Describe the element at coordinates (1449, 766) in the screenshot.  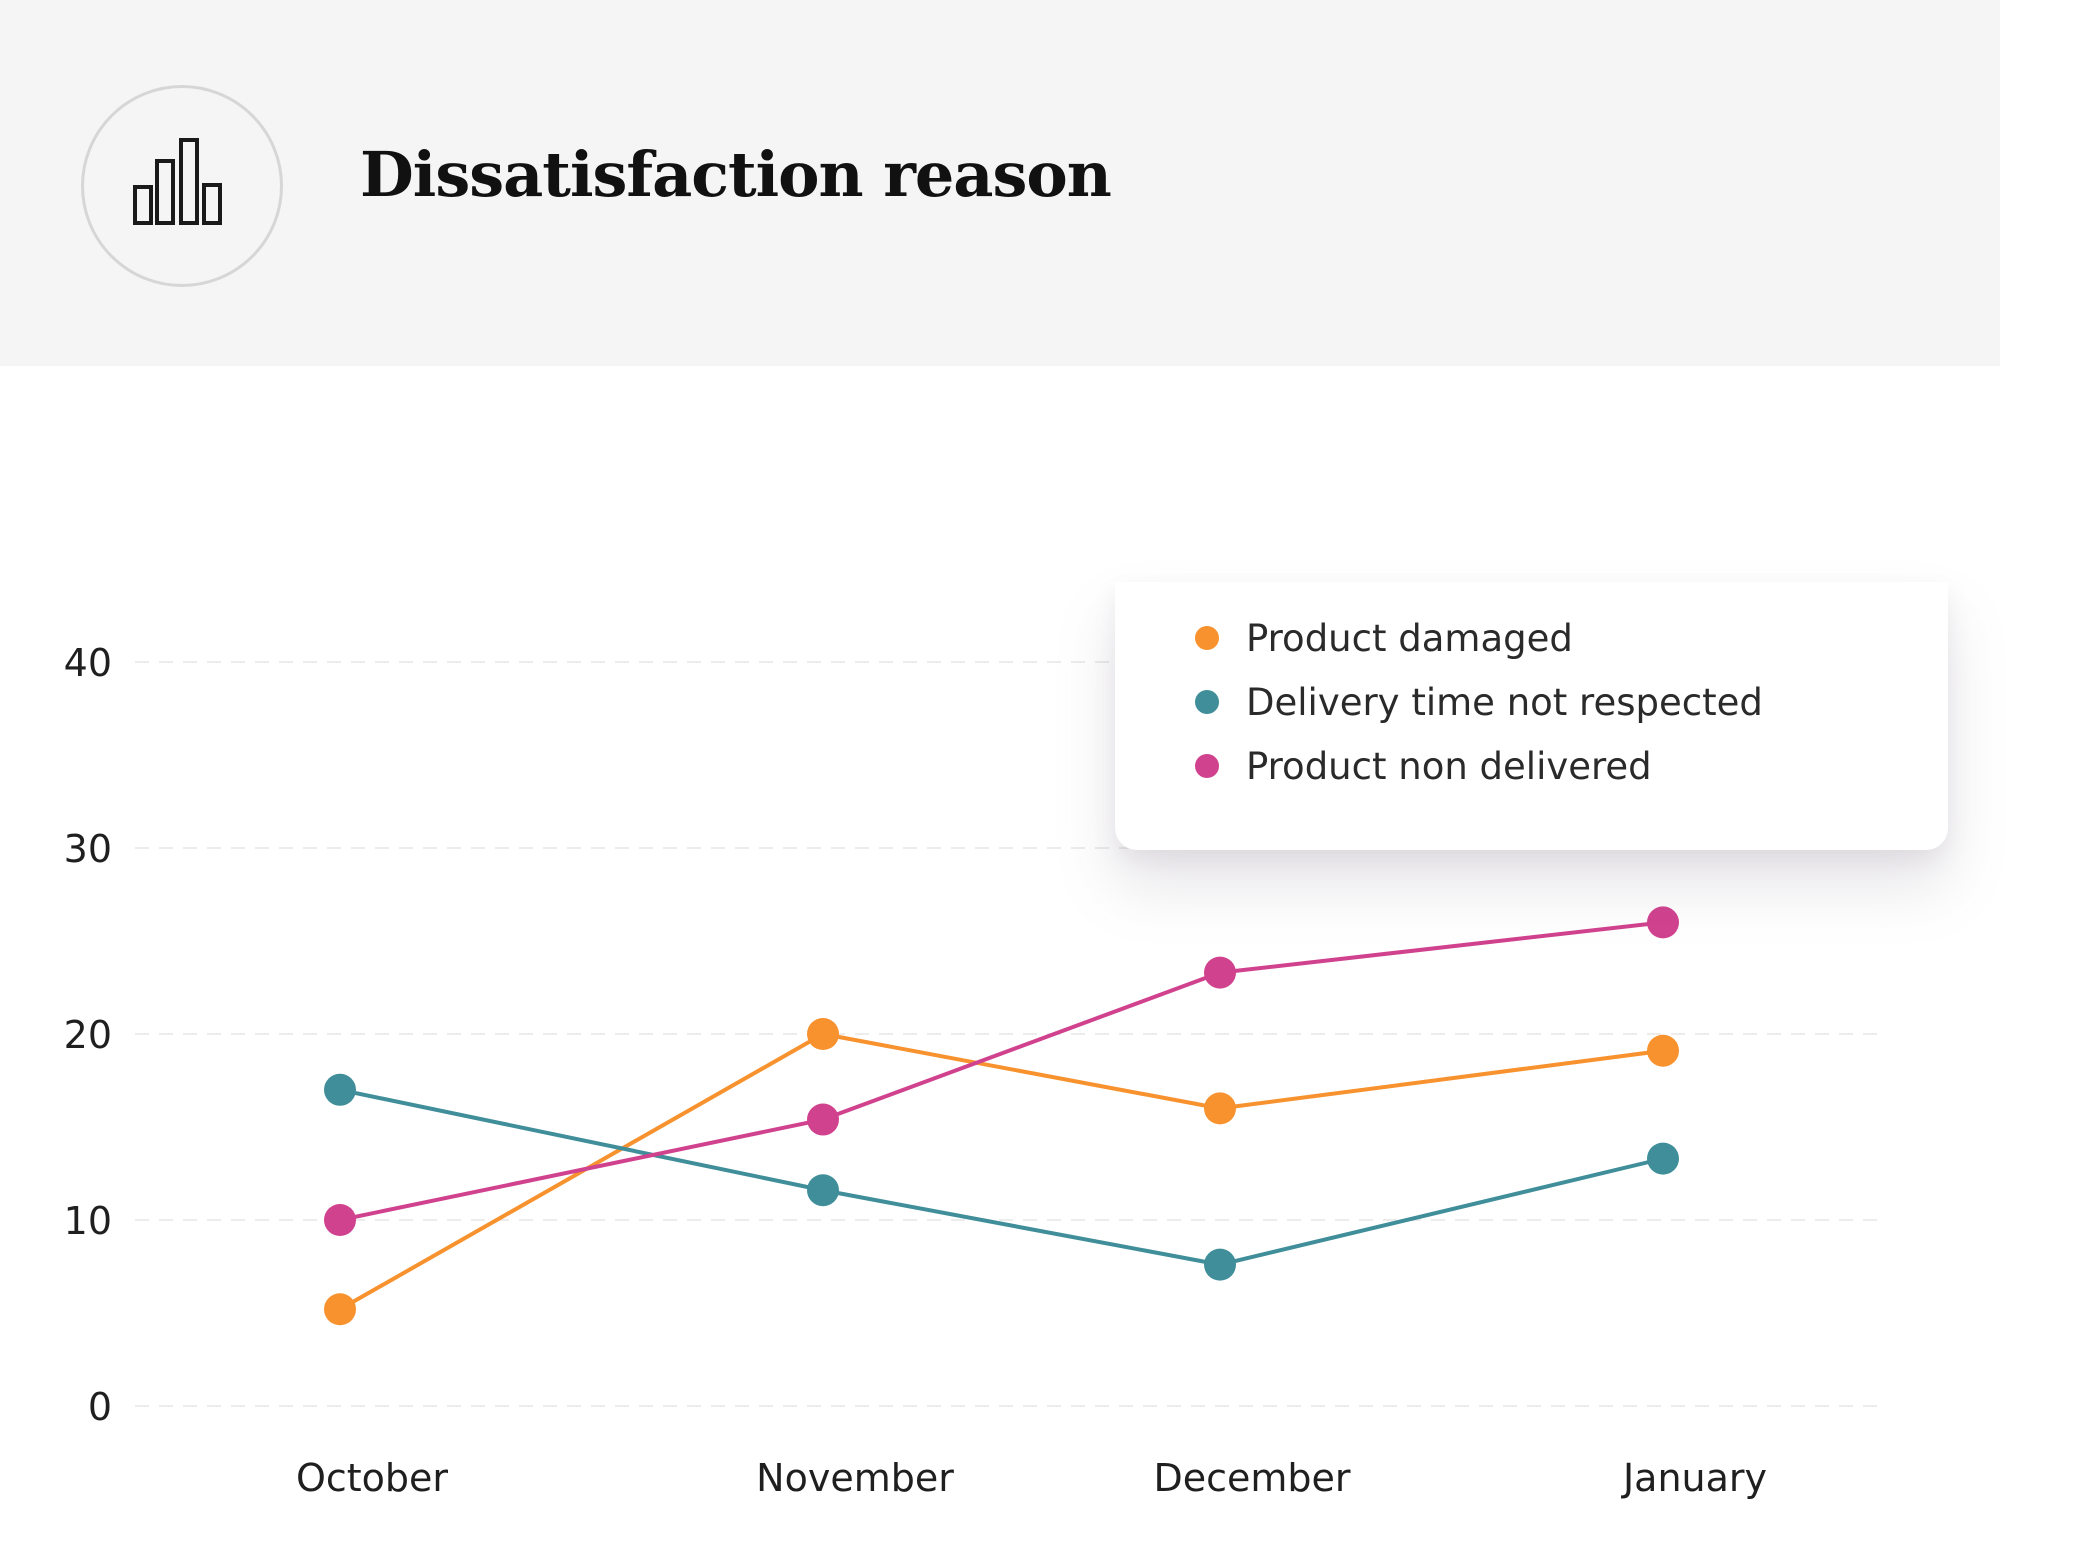
I see `legend-label: Product non delivered` at that location.